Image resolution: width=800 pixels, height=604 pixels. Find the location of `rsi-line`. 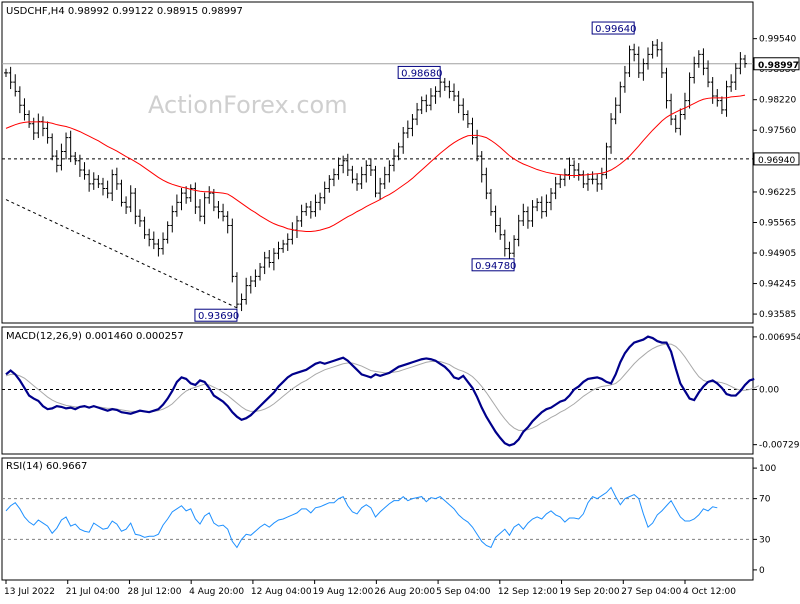

rsi-line is located at coordinates (361, 517).